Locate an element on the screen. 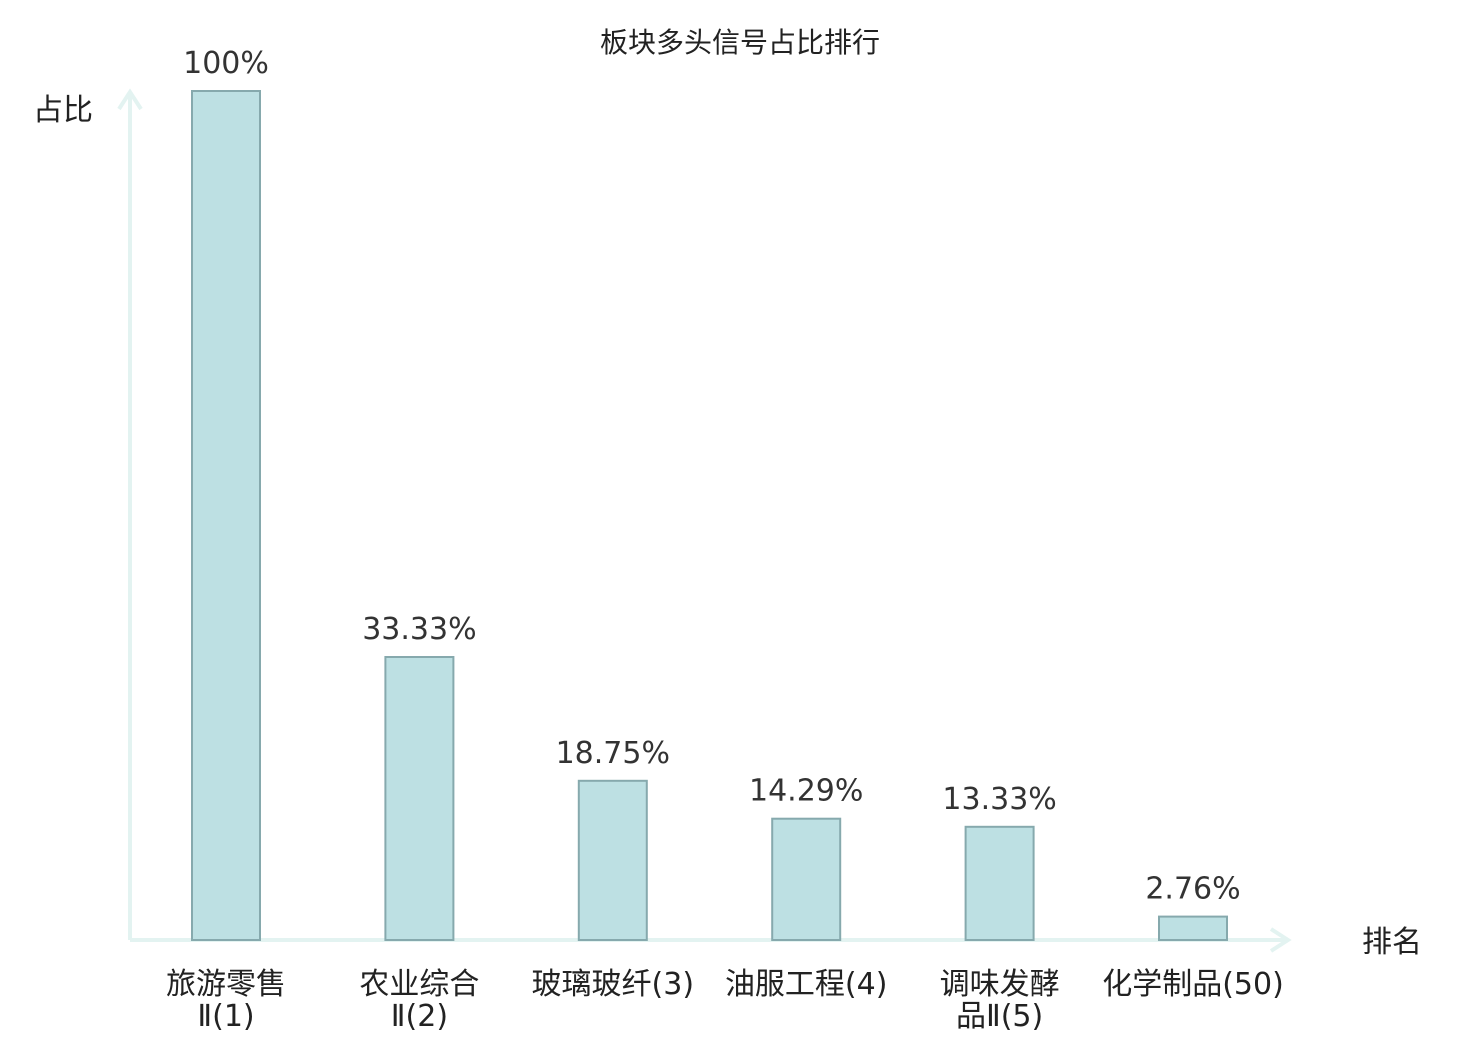  category-label-5: 调味发酵品Ⅱ(5) is located at coordinates (1000, 1000).